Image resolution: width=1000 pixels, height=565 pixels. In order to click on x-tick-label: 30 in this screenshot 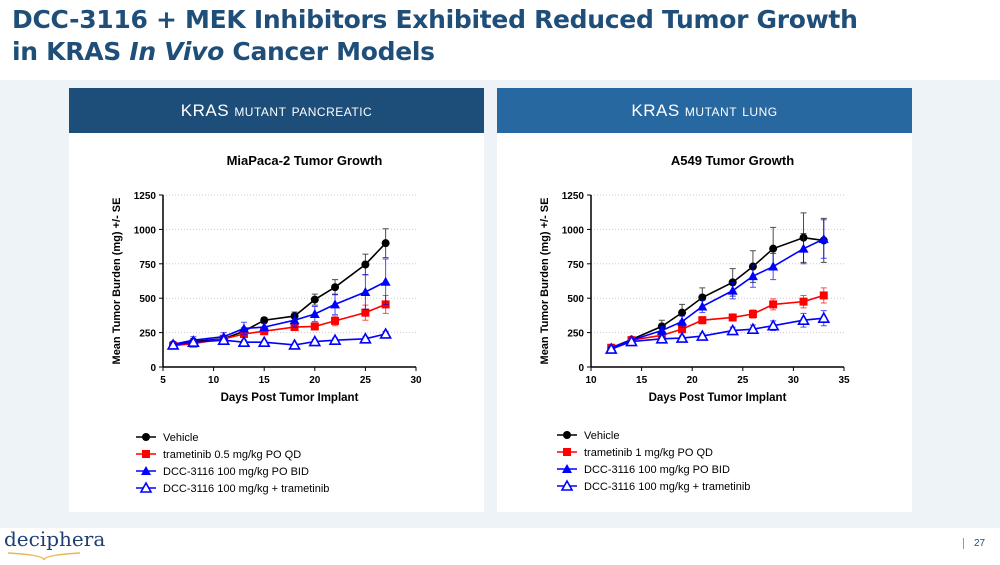, I will do `click(794, 380)`.